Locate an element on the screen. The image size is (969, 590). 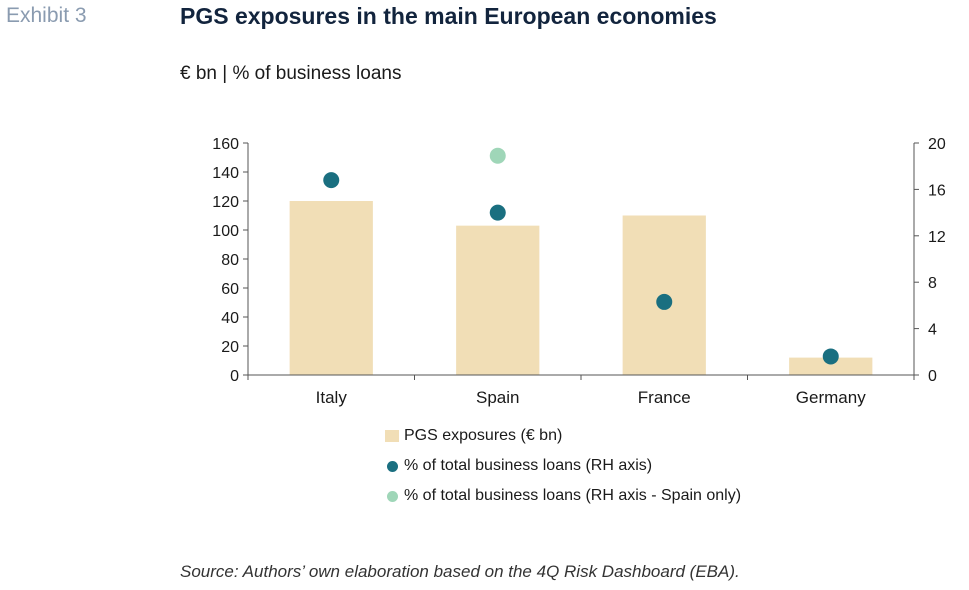
y-right-tick-label: 8 is located at coordinates (932, 283).